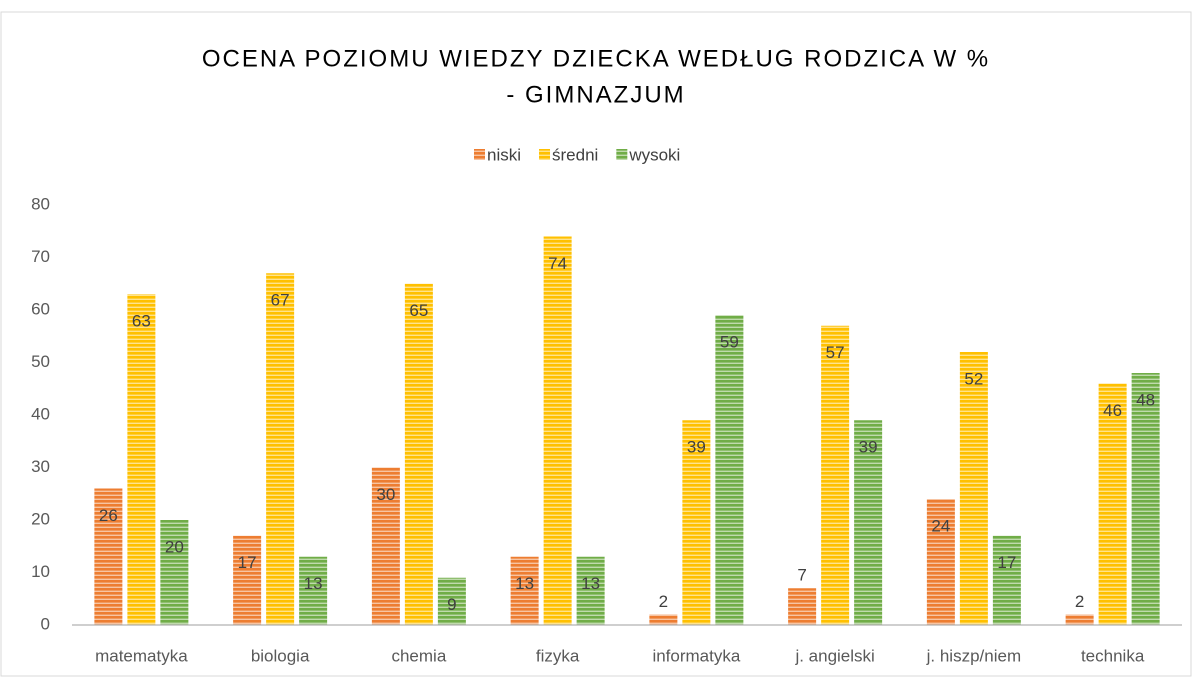 Image resolution: width=1192 pixels, height=677 pixels. I want to click on data-label: 7, so click(801, 575).